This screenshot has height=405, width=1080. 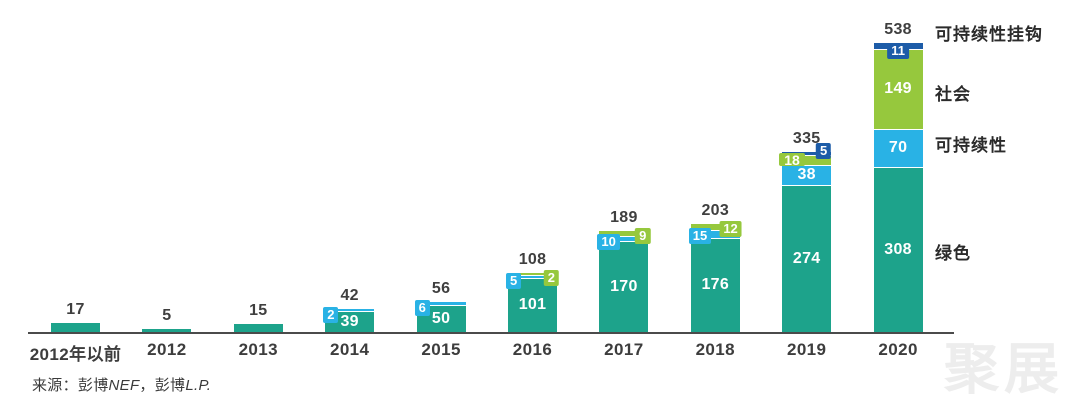 What do you see at coordinates (953, 94) in the screenshot?
I see `legend-item: 社会` at bounding box center [953, 94].